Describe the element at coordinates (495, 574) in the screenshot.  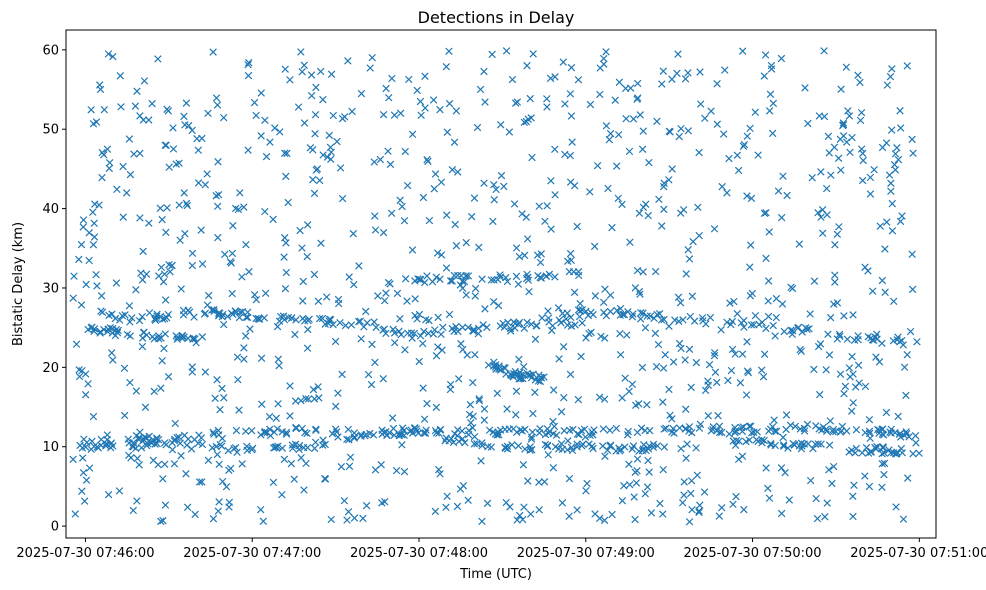
I see `x-axis-label: Time (UTC)` at that location.